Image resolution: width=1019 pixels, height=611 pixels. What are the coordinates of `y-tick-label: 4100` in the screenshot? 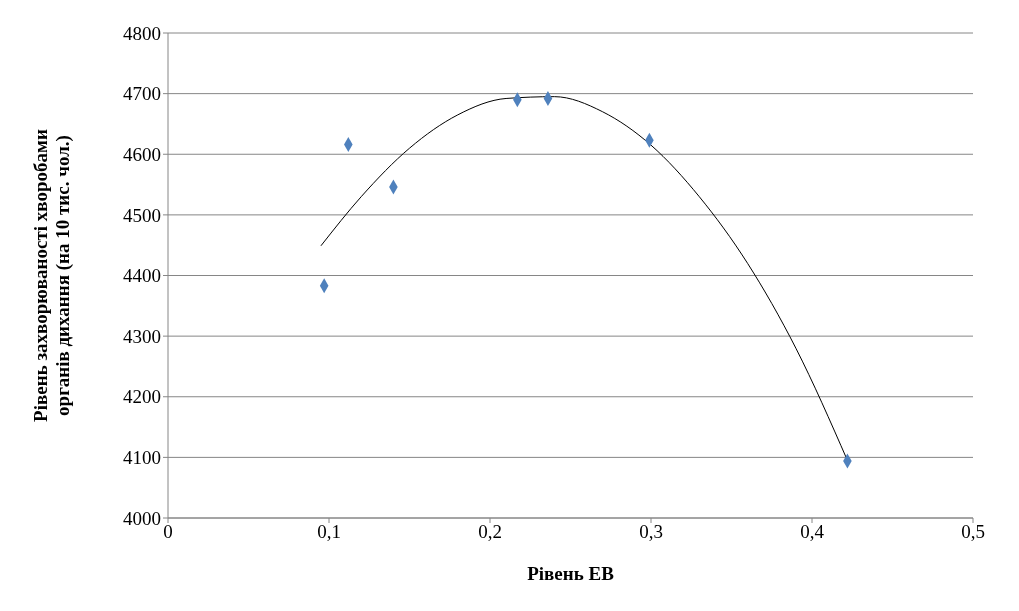 It's located at (142, 458).